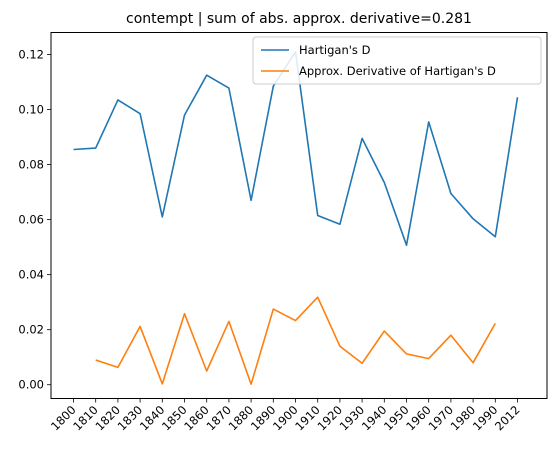 This screenshot has width=556, height=456. Describe the element at coordinates (507, 418) in the screenshot. I see `x-tick-label: 2012` at that location.